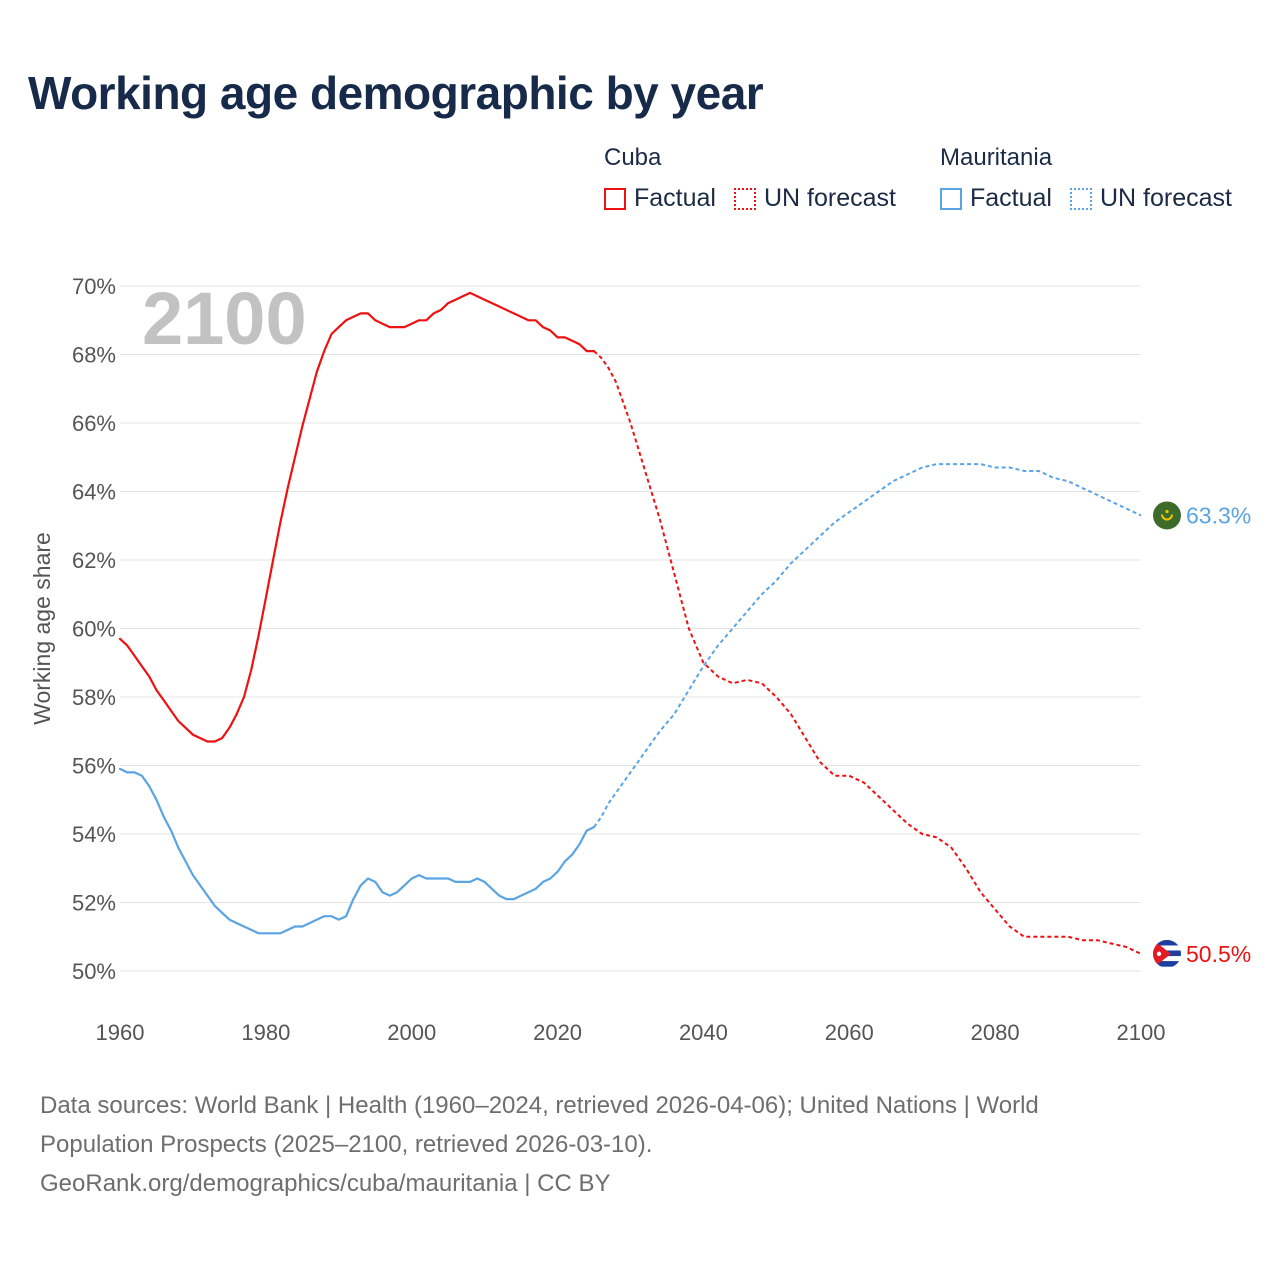 The width and height of the screenshot is (1280, 1280). What do you see at coordinates (759, 178) in the screenshot?
I see `legend-group-cuba: Cuba Factual UN forecast` at bounding box center [759, 178].